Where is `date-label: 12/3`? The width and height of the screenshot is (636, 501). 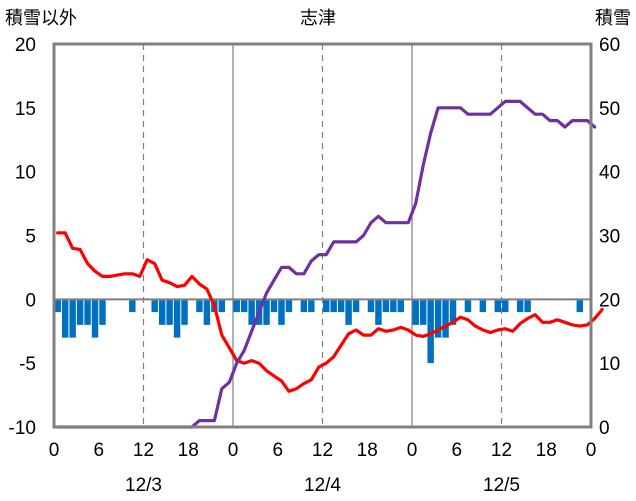
date-label: 12/3 is located at coordinates (143, 485).